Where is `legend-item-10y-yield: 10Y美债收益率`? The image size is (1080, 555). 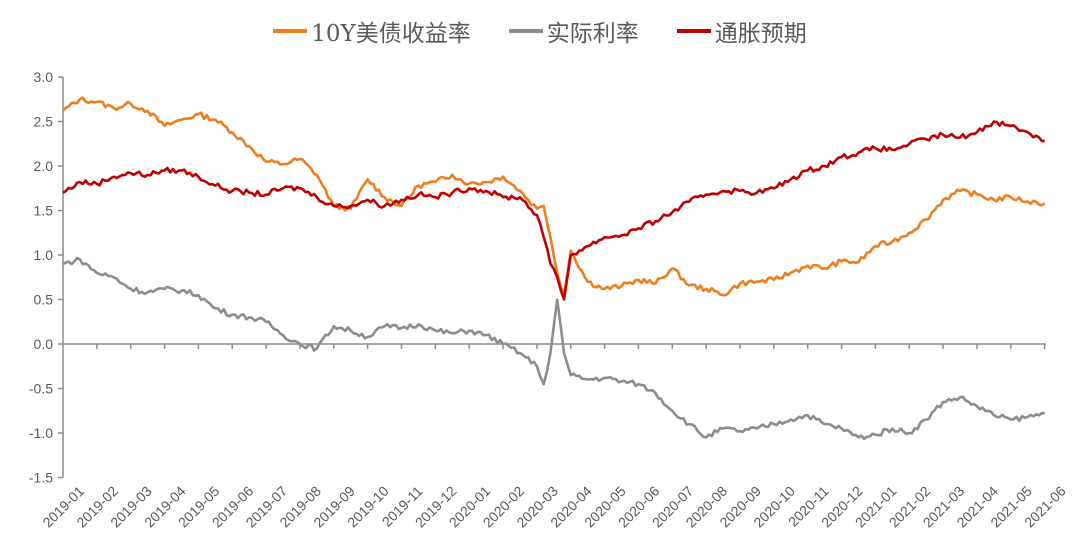
legend-item-10y-yield: 10Y美债收益率 is located at coordinates (372, 31).